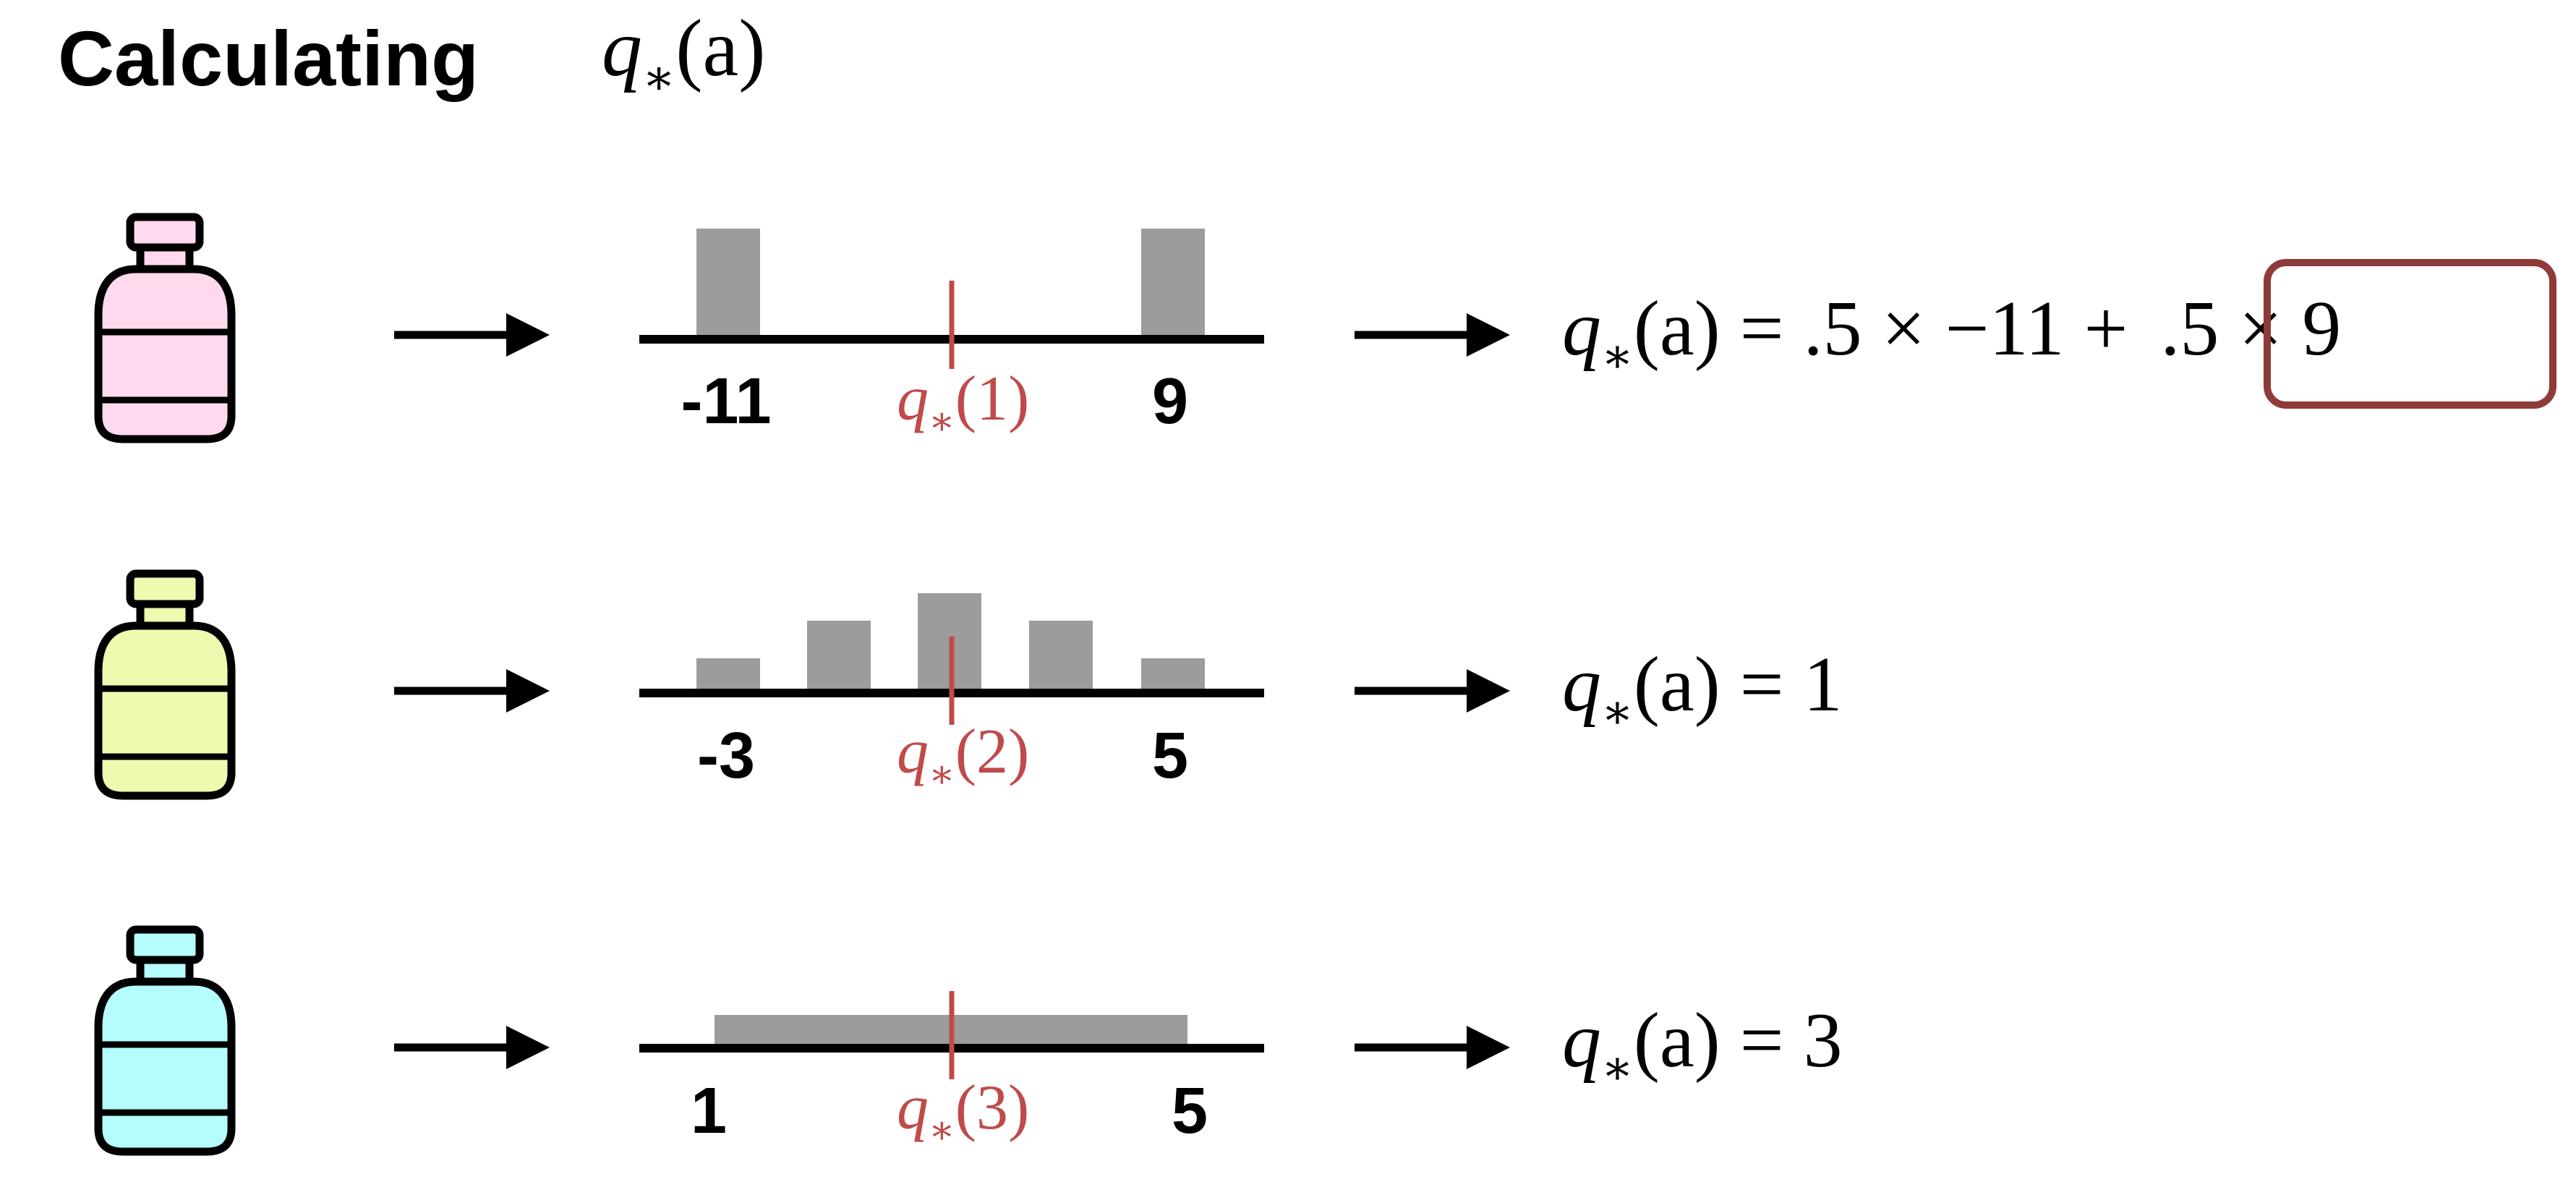 The width and height of the screenshot is (2576, 1203). I want to click on row-action-2: -3 5 q∗(2) q∗(a) = 1, so click(970, 685).